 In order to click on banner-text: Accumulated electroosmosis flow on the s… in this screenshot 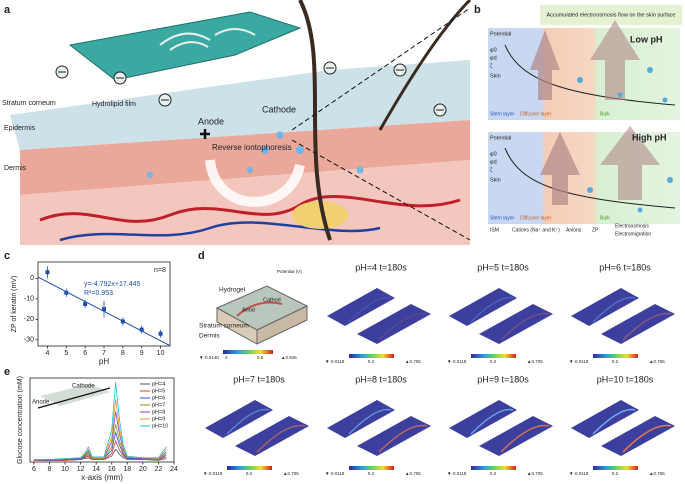, I will do `click(610, 15)`.